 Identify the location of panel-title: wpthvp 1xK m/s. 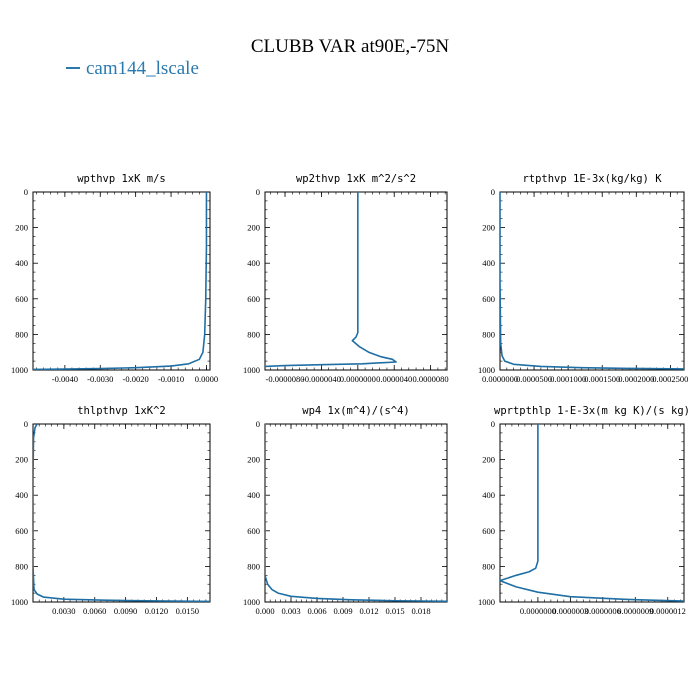
(121, 179).